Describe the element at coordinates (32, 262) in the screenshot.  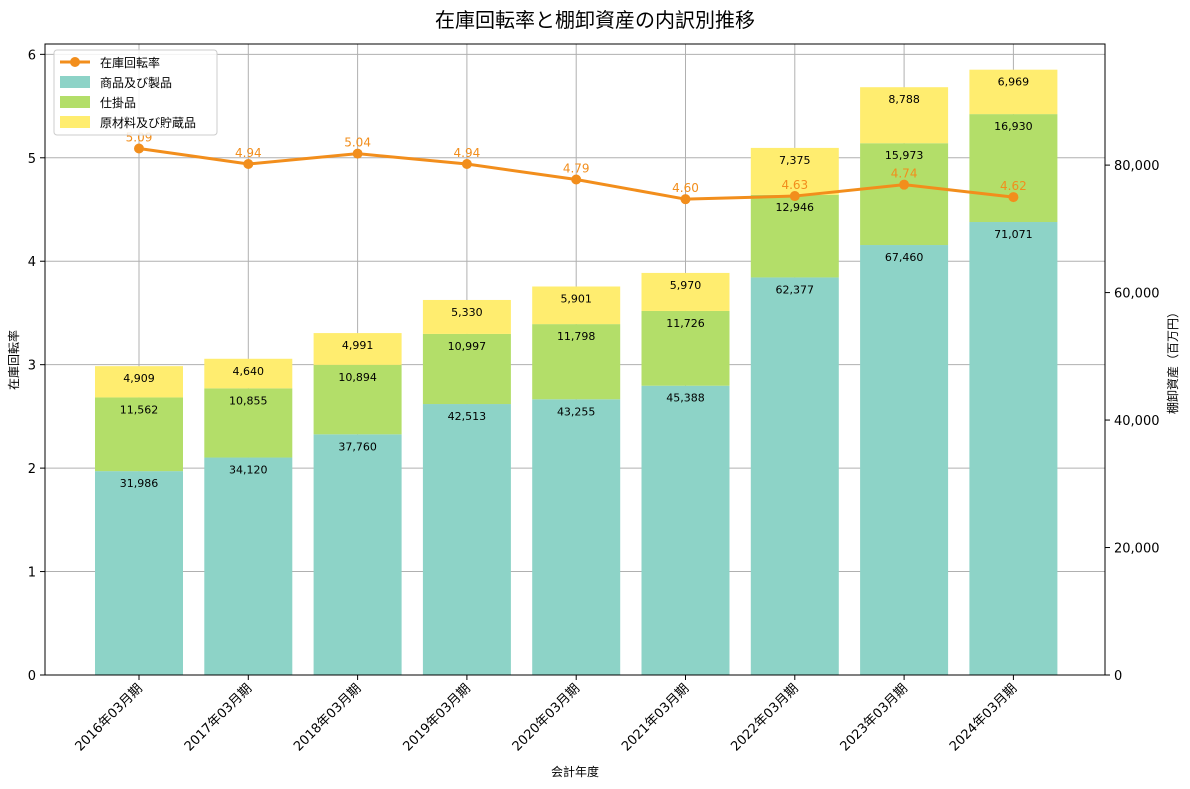
I see `left-tick-label: 4` at that location.